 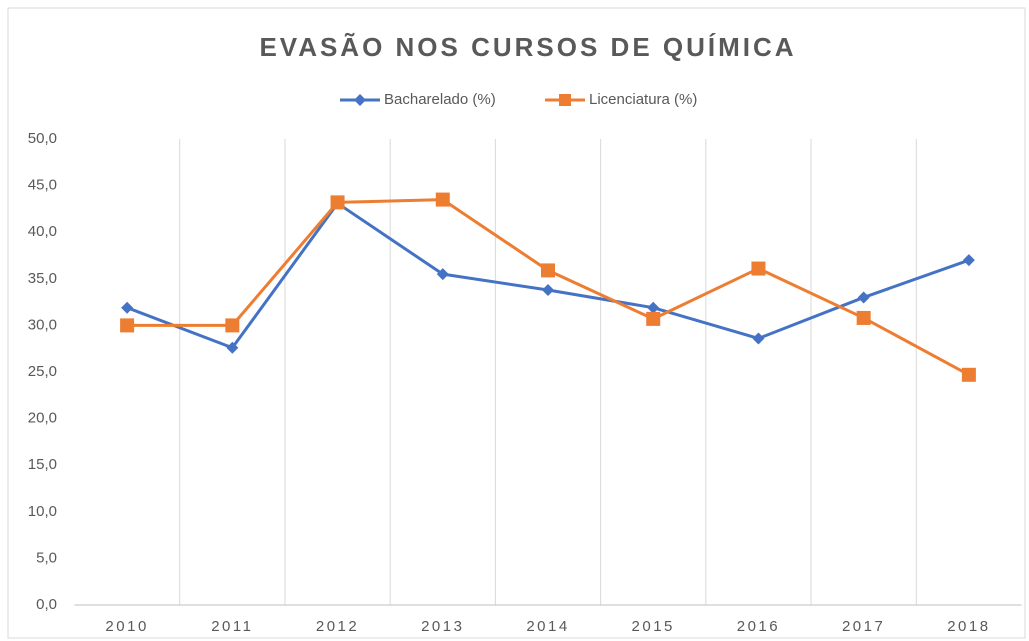 What do you see at coordinates (547, 626) in the screenshot?
I see `x-tick-label: 2014` at bounding box center [547, 626].